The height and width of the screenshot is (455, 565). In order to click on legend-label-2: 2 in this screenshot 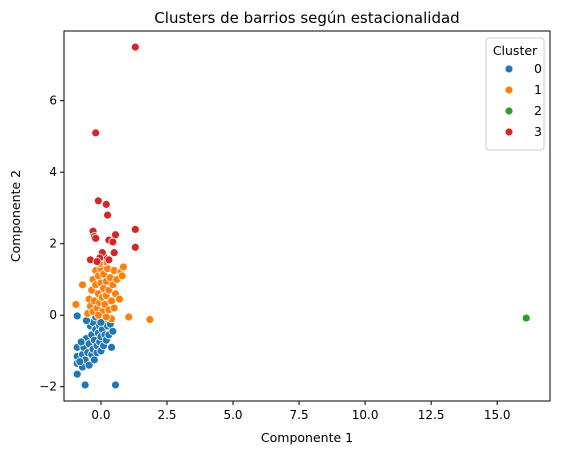, I will do `click(538, 110)`.